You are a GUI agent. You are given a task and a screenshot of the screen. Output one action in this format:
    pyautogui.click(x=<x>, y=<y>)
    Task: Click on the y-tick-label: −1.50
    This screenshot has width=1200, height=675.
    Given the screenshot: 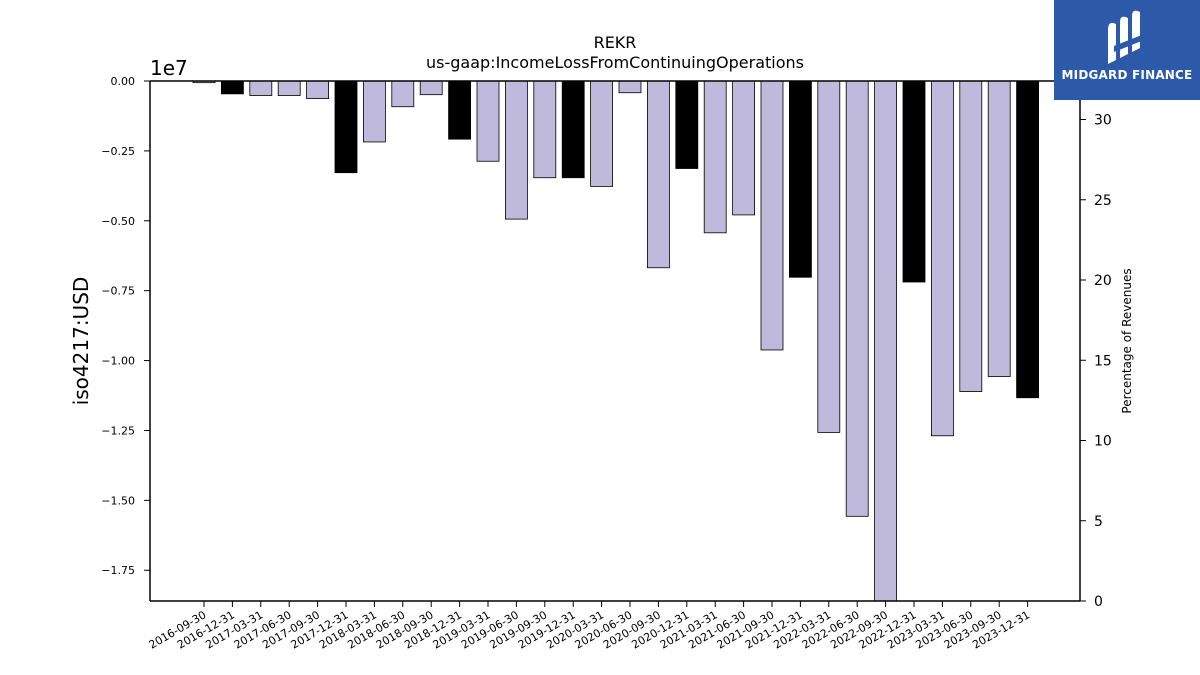 What is the action you would take?
    pyautogui.click(x=118, y=500)
    